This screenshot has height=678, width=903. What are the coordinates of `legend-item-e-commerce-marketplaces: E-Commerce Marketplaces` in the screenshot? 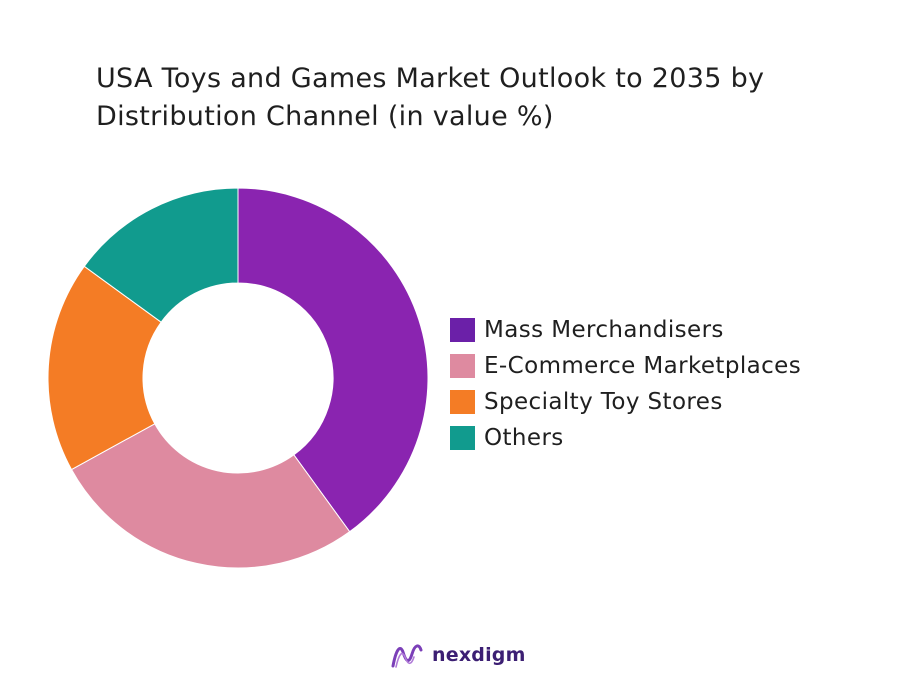 It's located at (625, 366).